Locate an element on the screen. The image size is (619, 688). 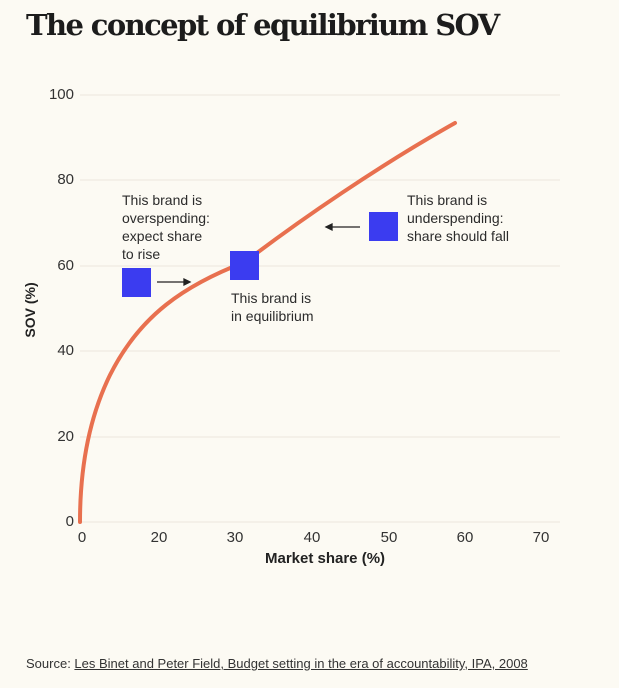
y-tick-60: 60 is located at coordinates (65, 265).